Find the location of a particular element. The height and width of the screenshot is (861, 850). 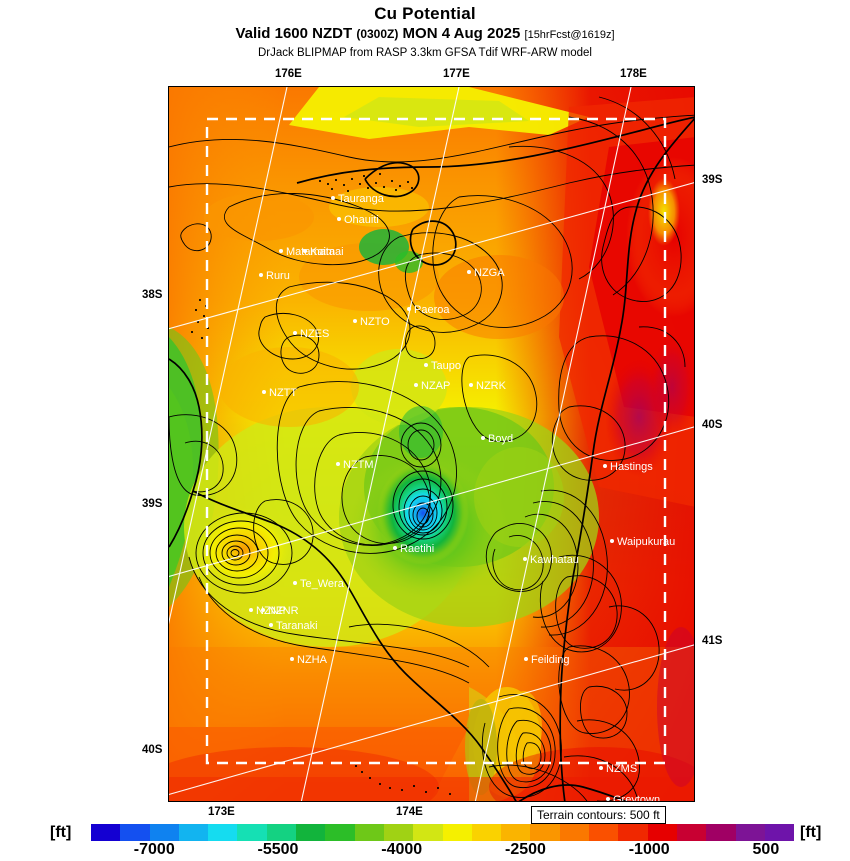

colorbar-unit-right: [ft] is located at coordinates (811, 832).